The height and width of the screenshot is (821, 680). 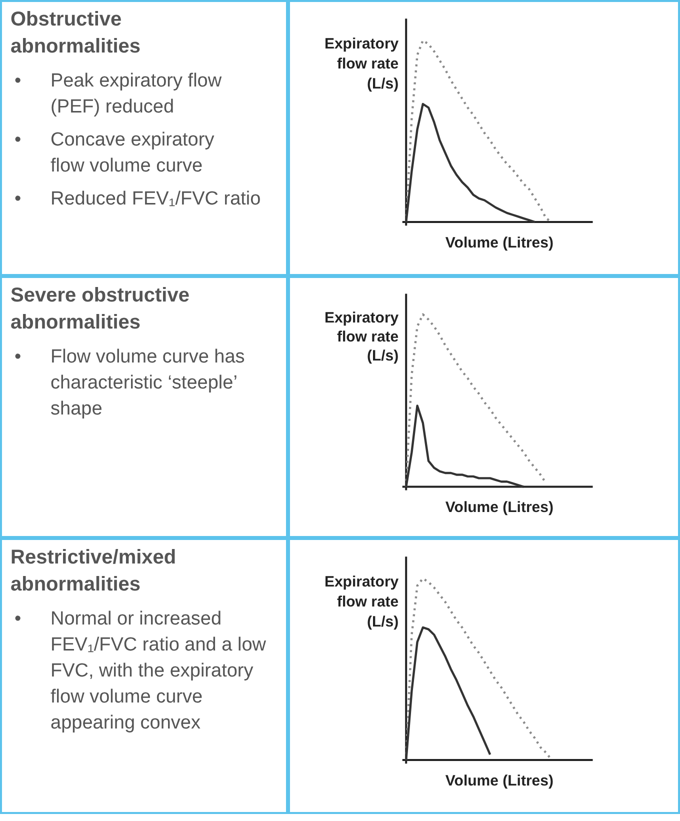 What do you see at coordinates (140, 671) in the screenshot?
I see `text: • Normal or increased FEV₁/FVC ratio and a low FVC, with the expiratory flow volume curve appearing convex` at bounding box center [140, 671].